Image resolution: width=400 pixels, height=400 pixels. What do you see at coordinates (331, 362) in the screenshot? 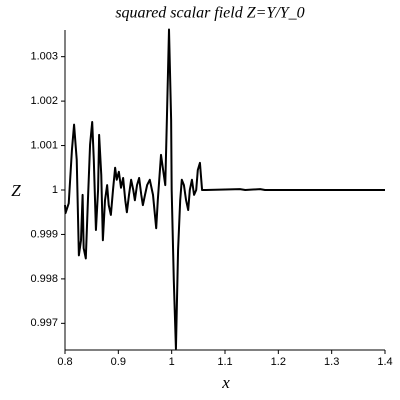
I see `x-tick-label: 1.3` at bounding box center [331, 362].